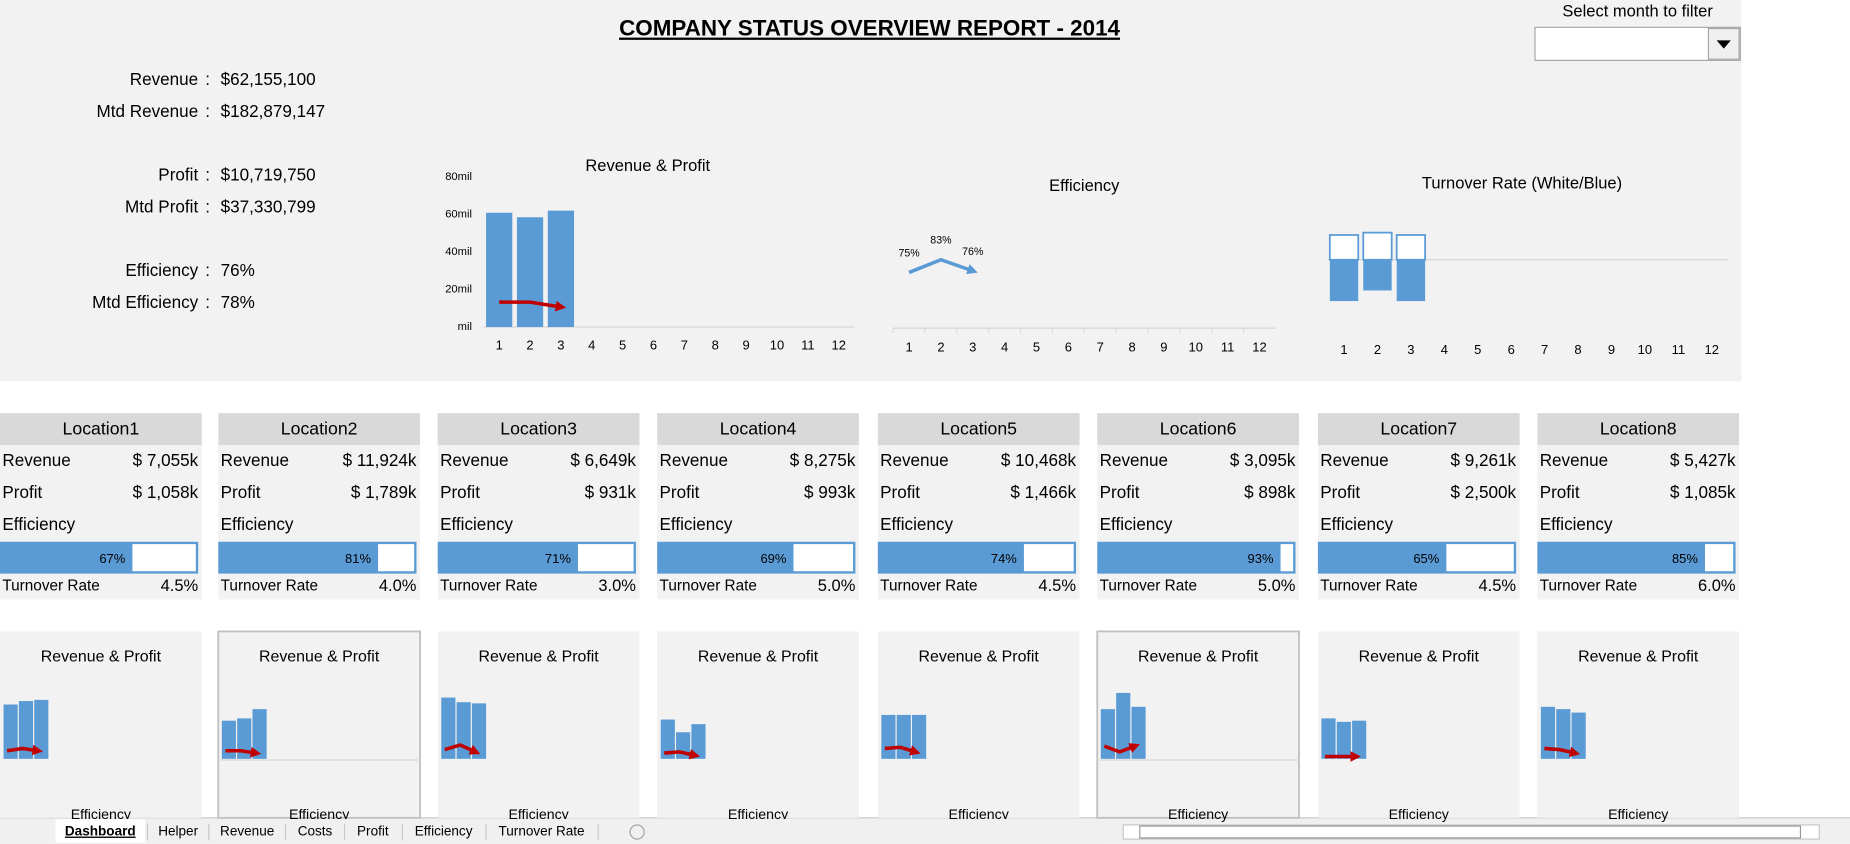 This screenshot has width=1850, height=844. What do you see at coordinates (273, 111) in the screenshot?
I see `kpi-value: $182,879,147` at bounding box center [273, 111].